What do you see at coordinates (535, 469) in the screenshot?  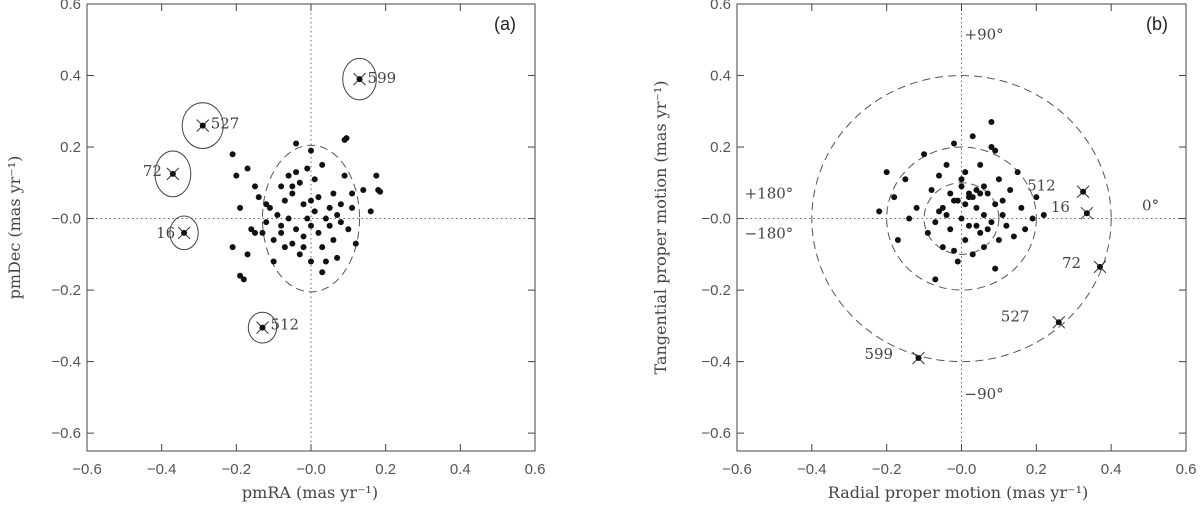 I see `x-tick-label: 0.6` at bounding box center [535, 469].